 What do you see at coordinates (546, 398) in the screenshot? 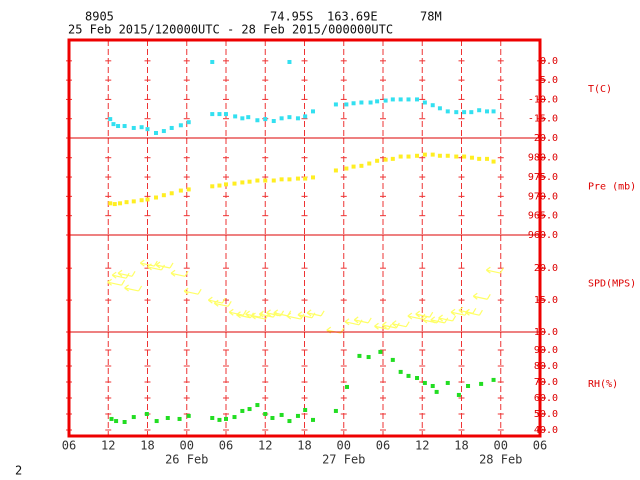
I see `y-tick-label: 60.0` at bounding box center [546, 398].